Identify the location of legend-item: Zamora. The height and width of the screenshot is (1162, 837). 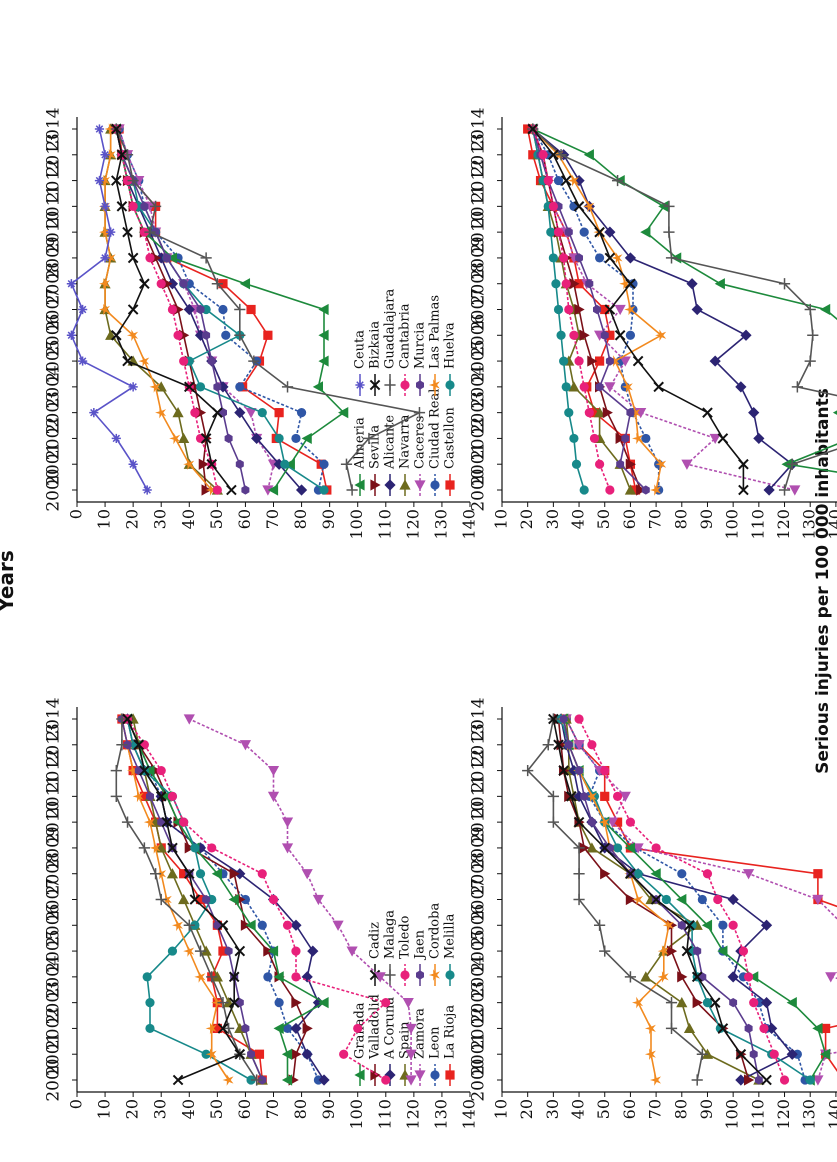
(420, 1047).